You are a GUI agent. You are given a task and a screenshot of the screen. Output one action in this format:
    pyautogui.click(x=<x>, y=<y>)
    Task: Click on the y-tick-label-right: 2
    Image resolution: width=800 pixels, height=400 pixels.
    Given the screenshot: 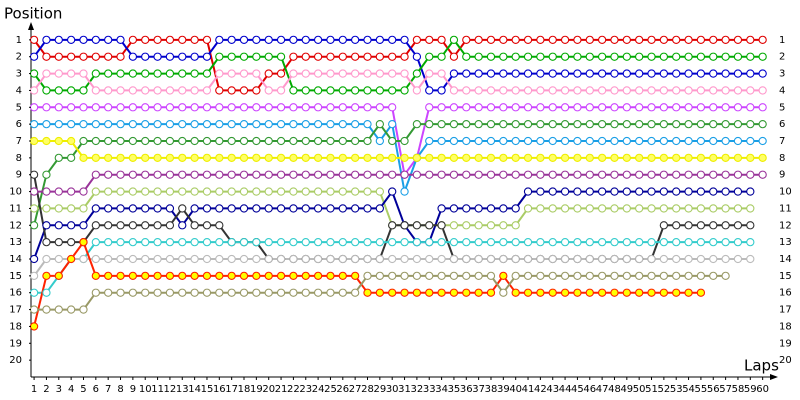 What is the action you would take?
    pyautogui.click(x=782, y=57)
    